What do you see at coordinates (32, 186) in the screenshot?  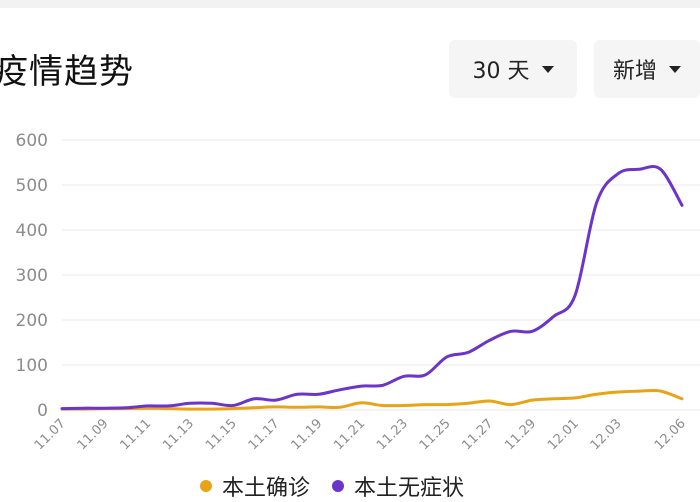 I see `y-tick-label: 500` at bounding box center [32, 186].